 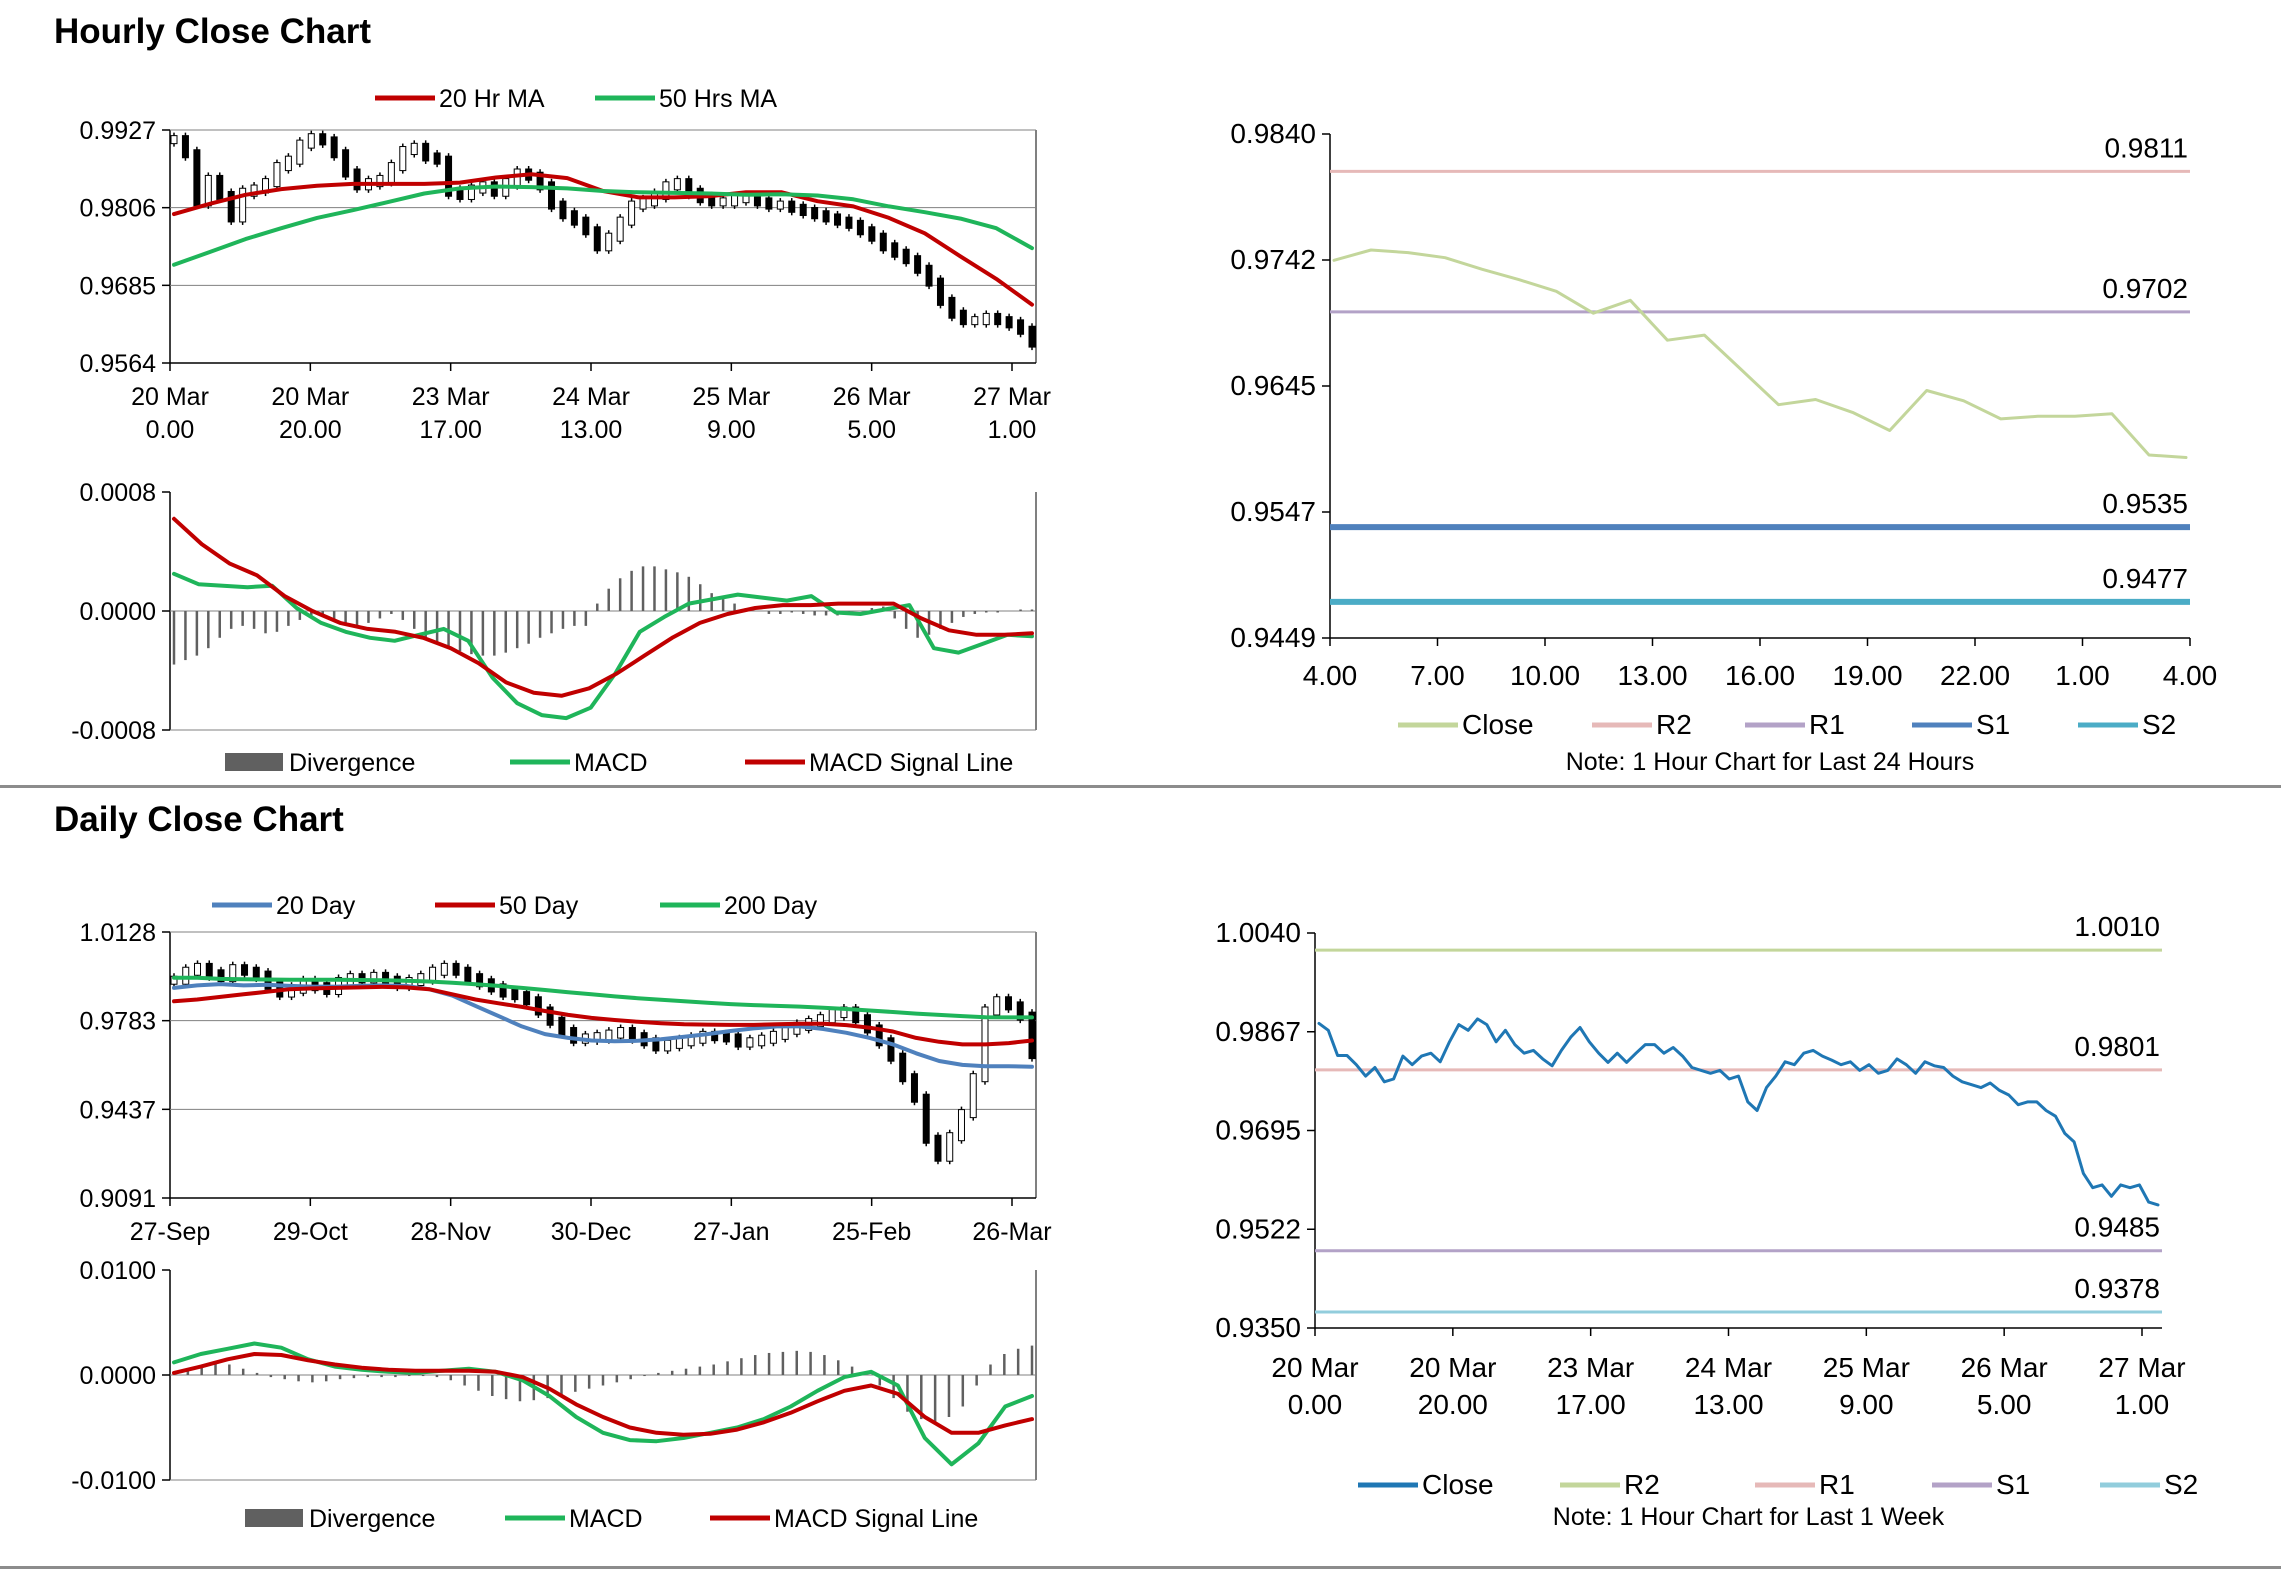 What do you see at coordinates (1674, 724) in the screenshot?
I see `legend-label-r2: R2` at bounding box center [1674, 724].